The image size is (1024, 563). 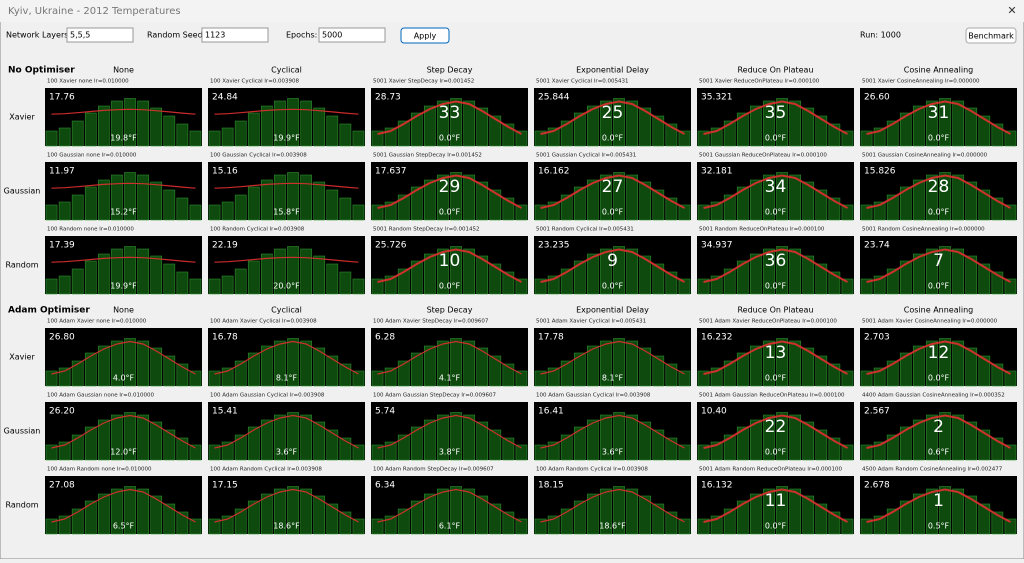 I want to click on benchmark-button, so click(x=991, y=35).